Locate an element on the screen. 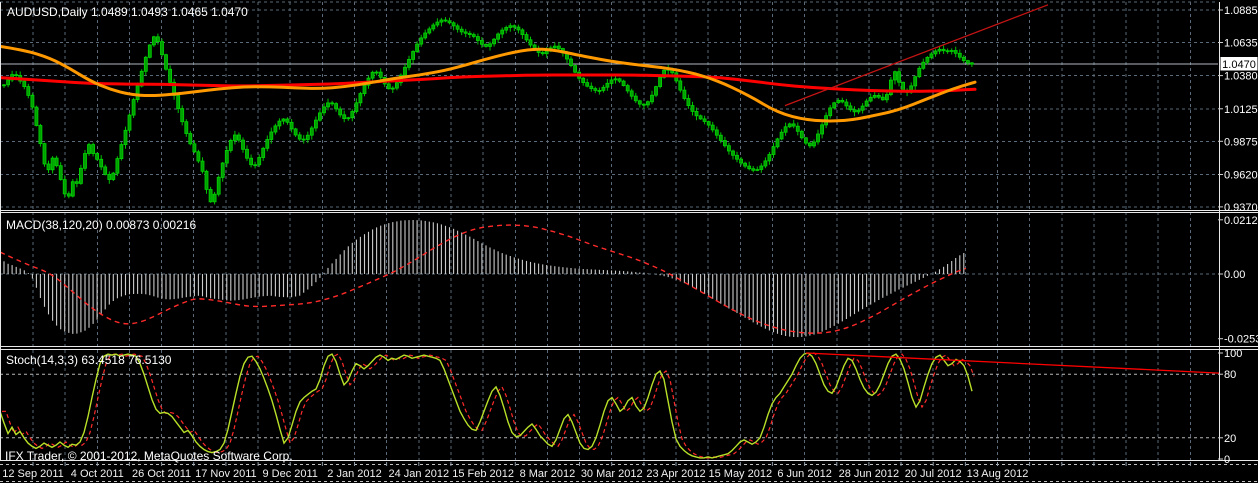 The image size is (1258, 483). price-trendline is located at coordinates (916, 55).